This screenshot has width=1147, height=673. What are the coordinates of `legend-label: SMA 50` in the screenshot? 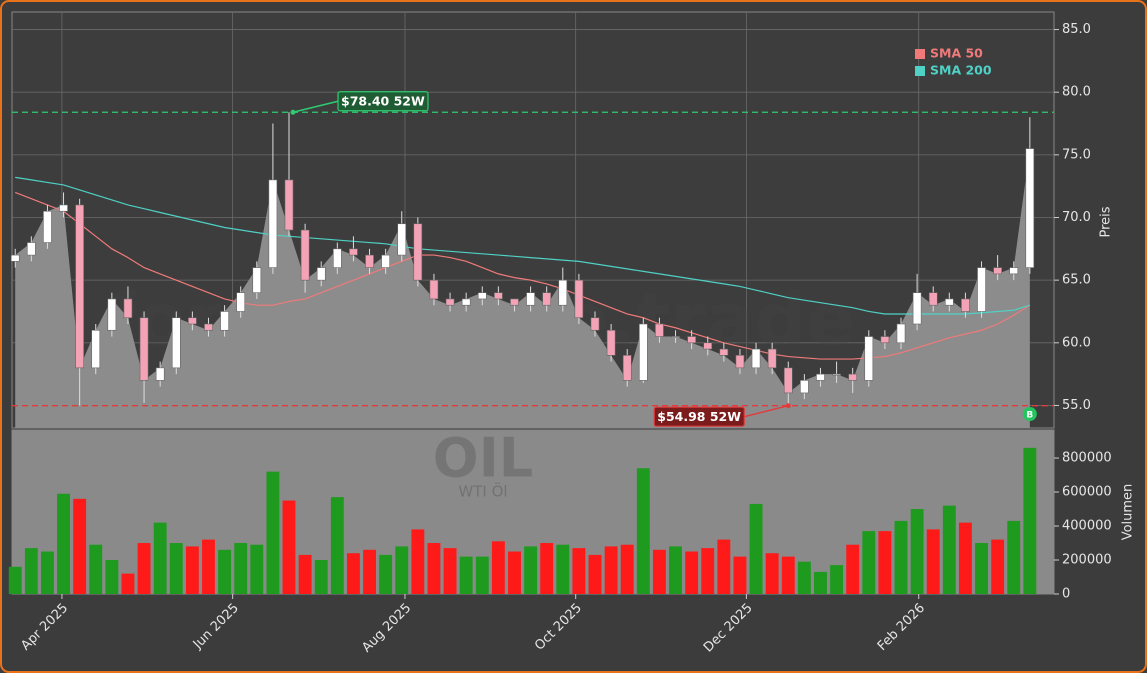 It's located at (956, 53).